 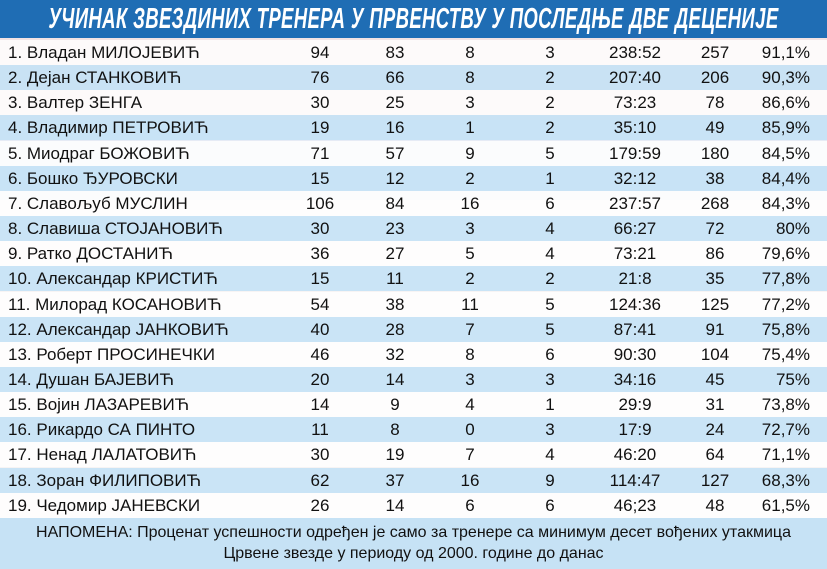 What do you see at coordinates (395, 153) in the screenshot?
I see `stat-cell: 57` at bounding box center [395, 153].